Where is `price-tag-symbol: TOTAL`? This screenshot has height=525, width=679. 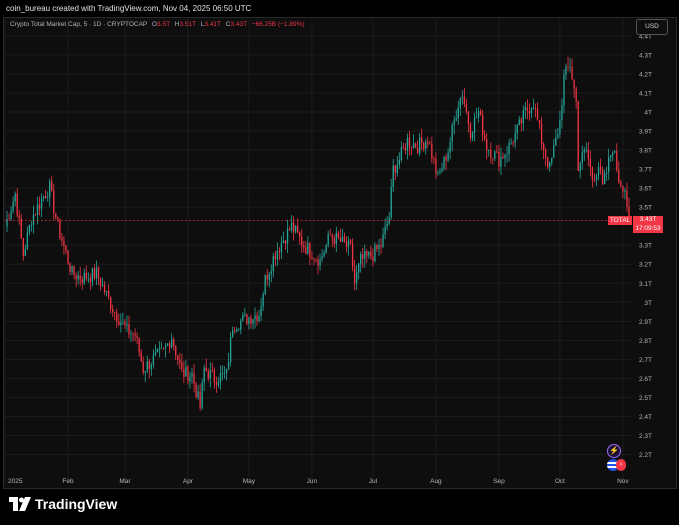 price-tag-symbol: TOTAL is located at coordinates (620, 220).